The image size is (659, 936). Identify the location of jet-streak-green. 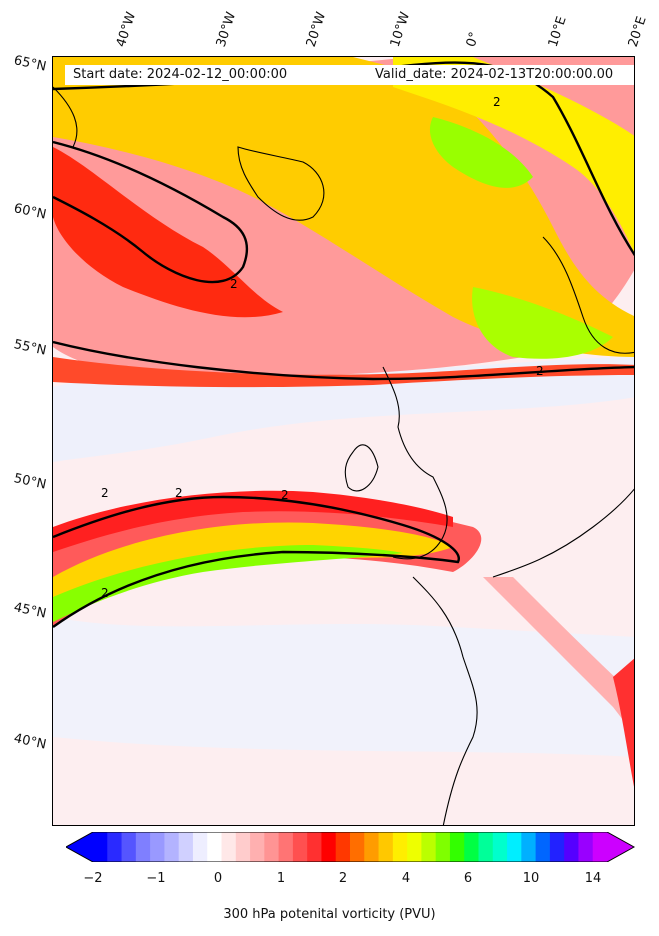
(228, 583).